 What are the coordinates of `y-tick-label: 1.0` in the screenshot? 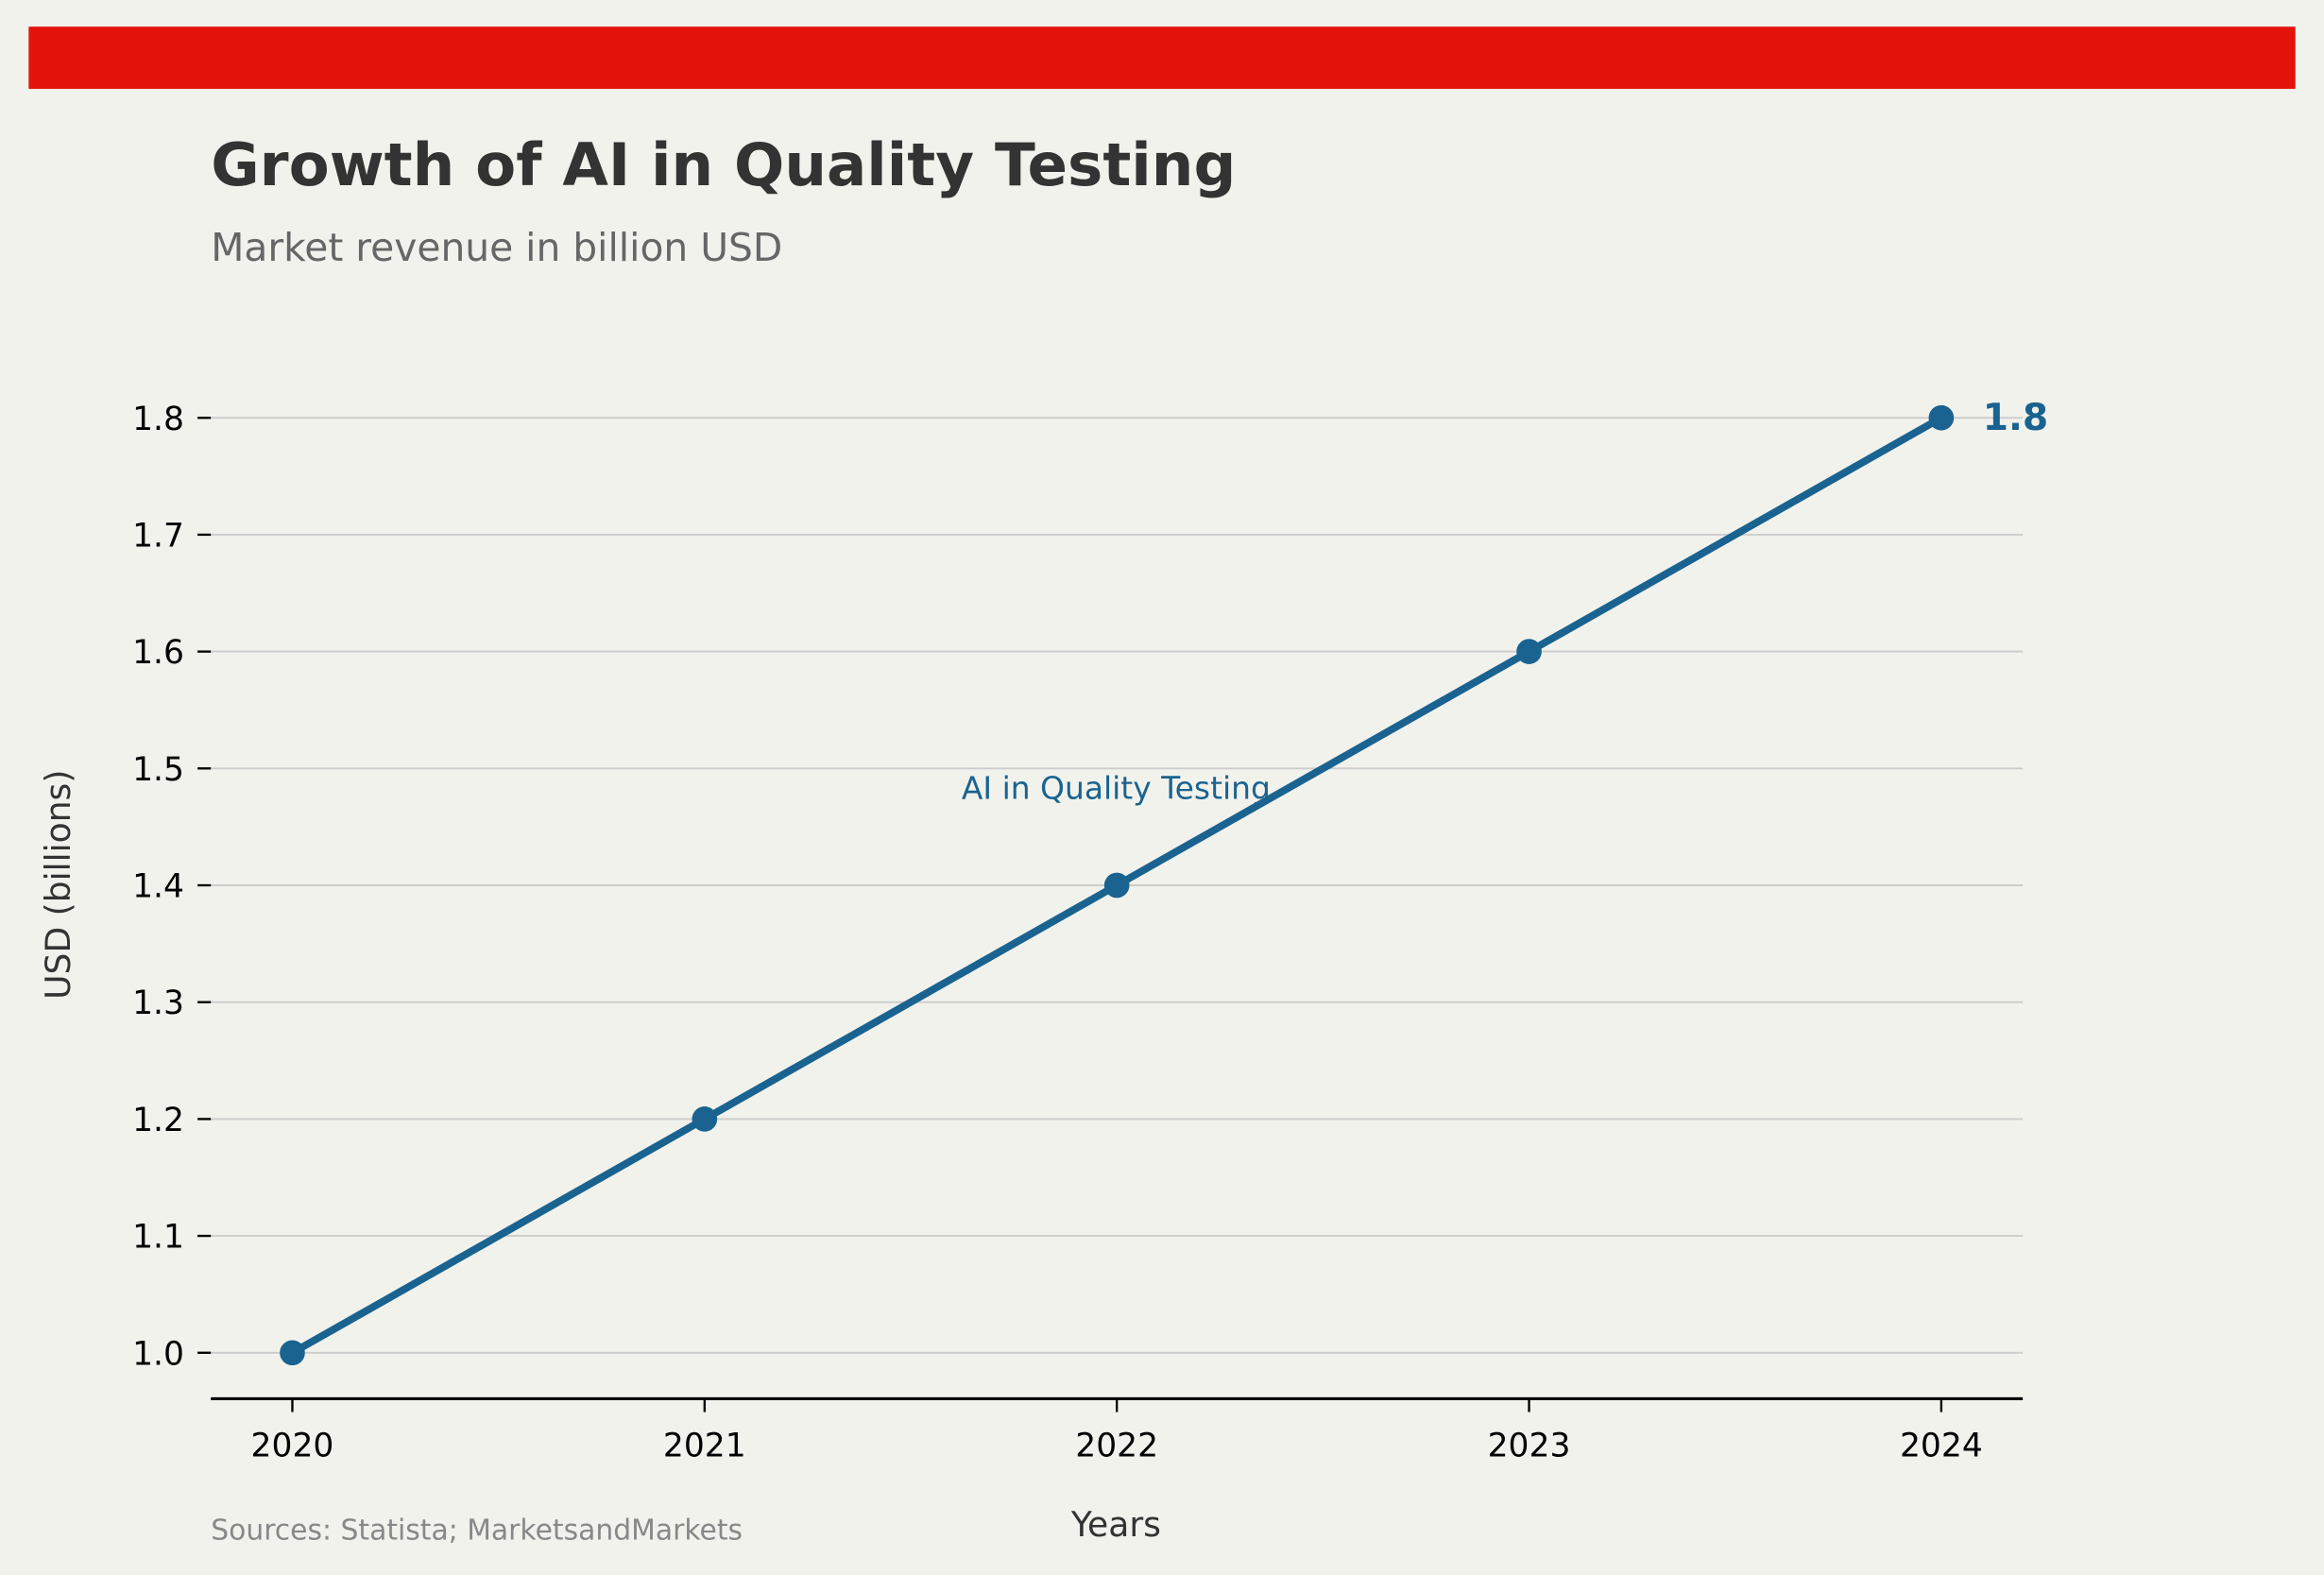 It's located at (158, 1354).